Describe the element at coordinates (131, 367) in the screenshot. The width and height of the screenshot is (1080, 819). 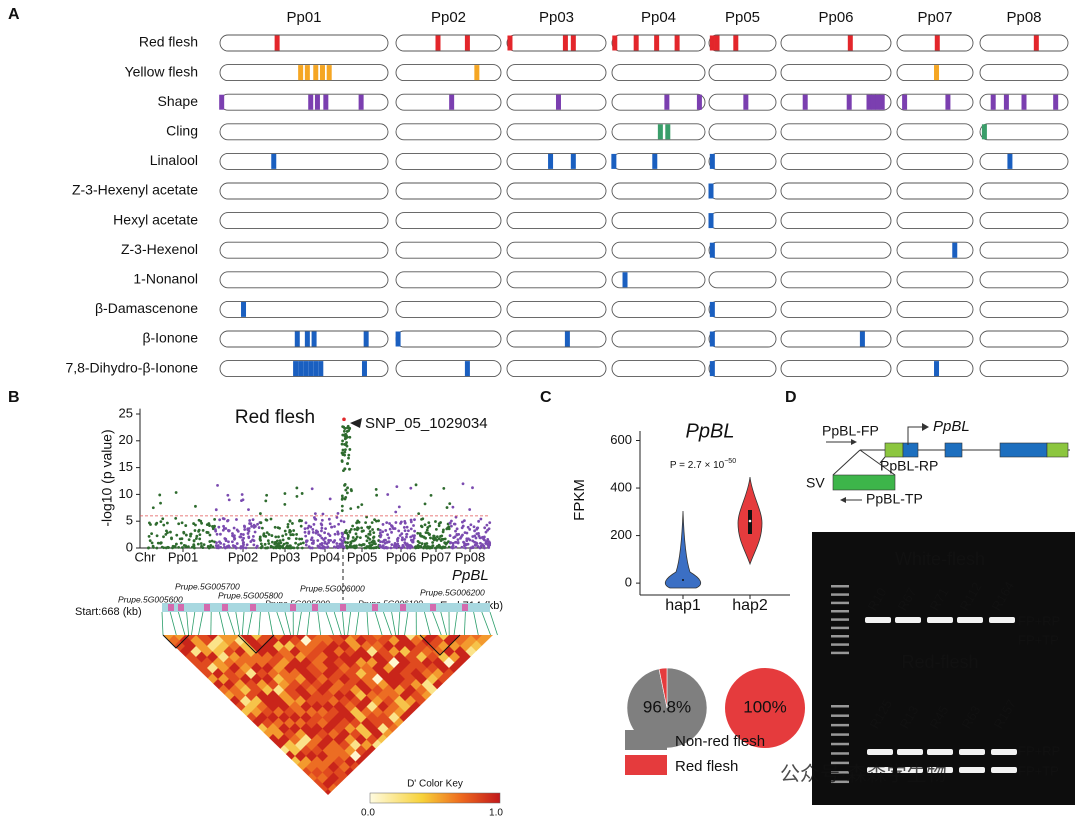
I see `trait-label: 7,8-Dihydro-β-Ionone` at that location.